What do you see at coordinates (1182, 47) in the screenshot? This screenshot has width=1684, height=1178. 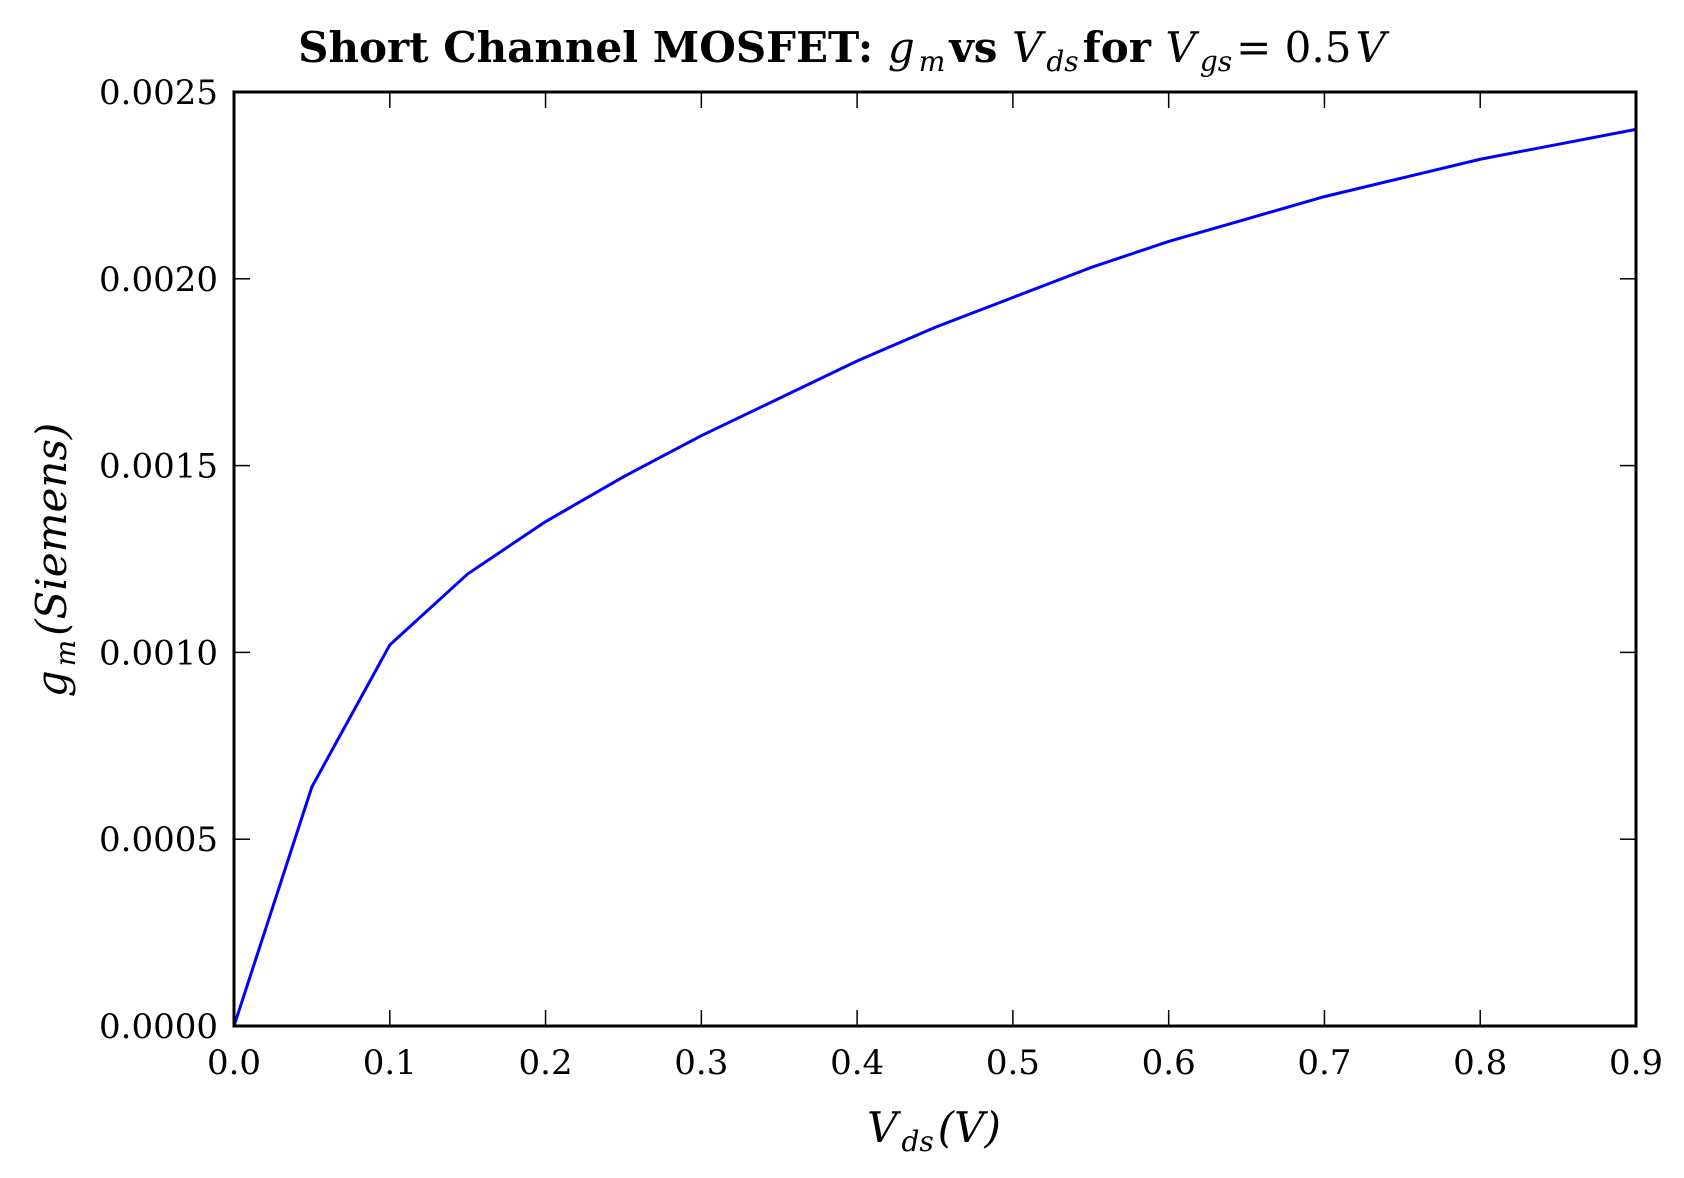 I see `title-sym-vgs: V` at bounding box center [1182, 47].